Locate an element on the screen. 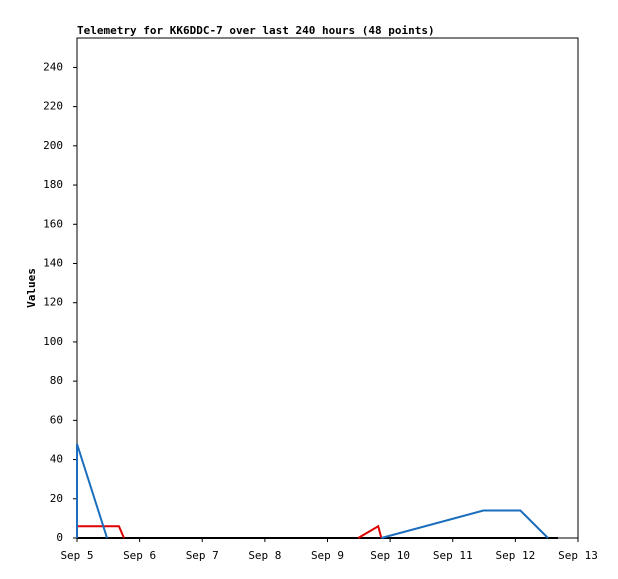  y-tick-label: 20 is located at coordinates (56, 498).